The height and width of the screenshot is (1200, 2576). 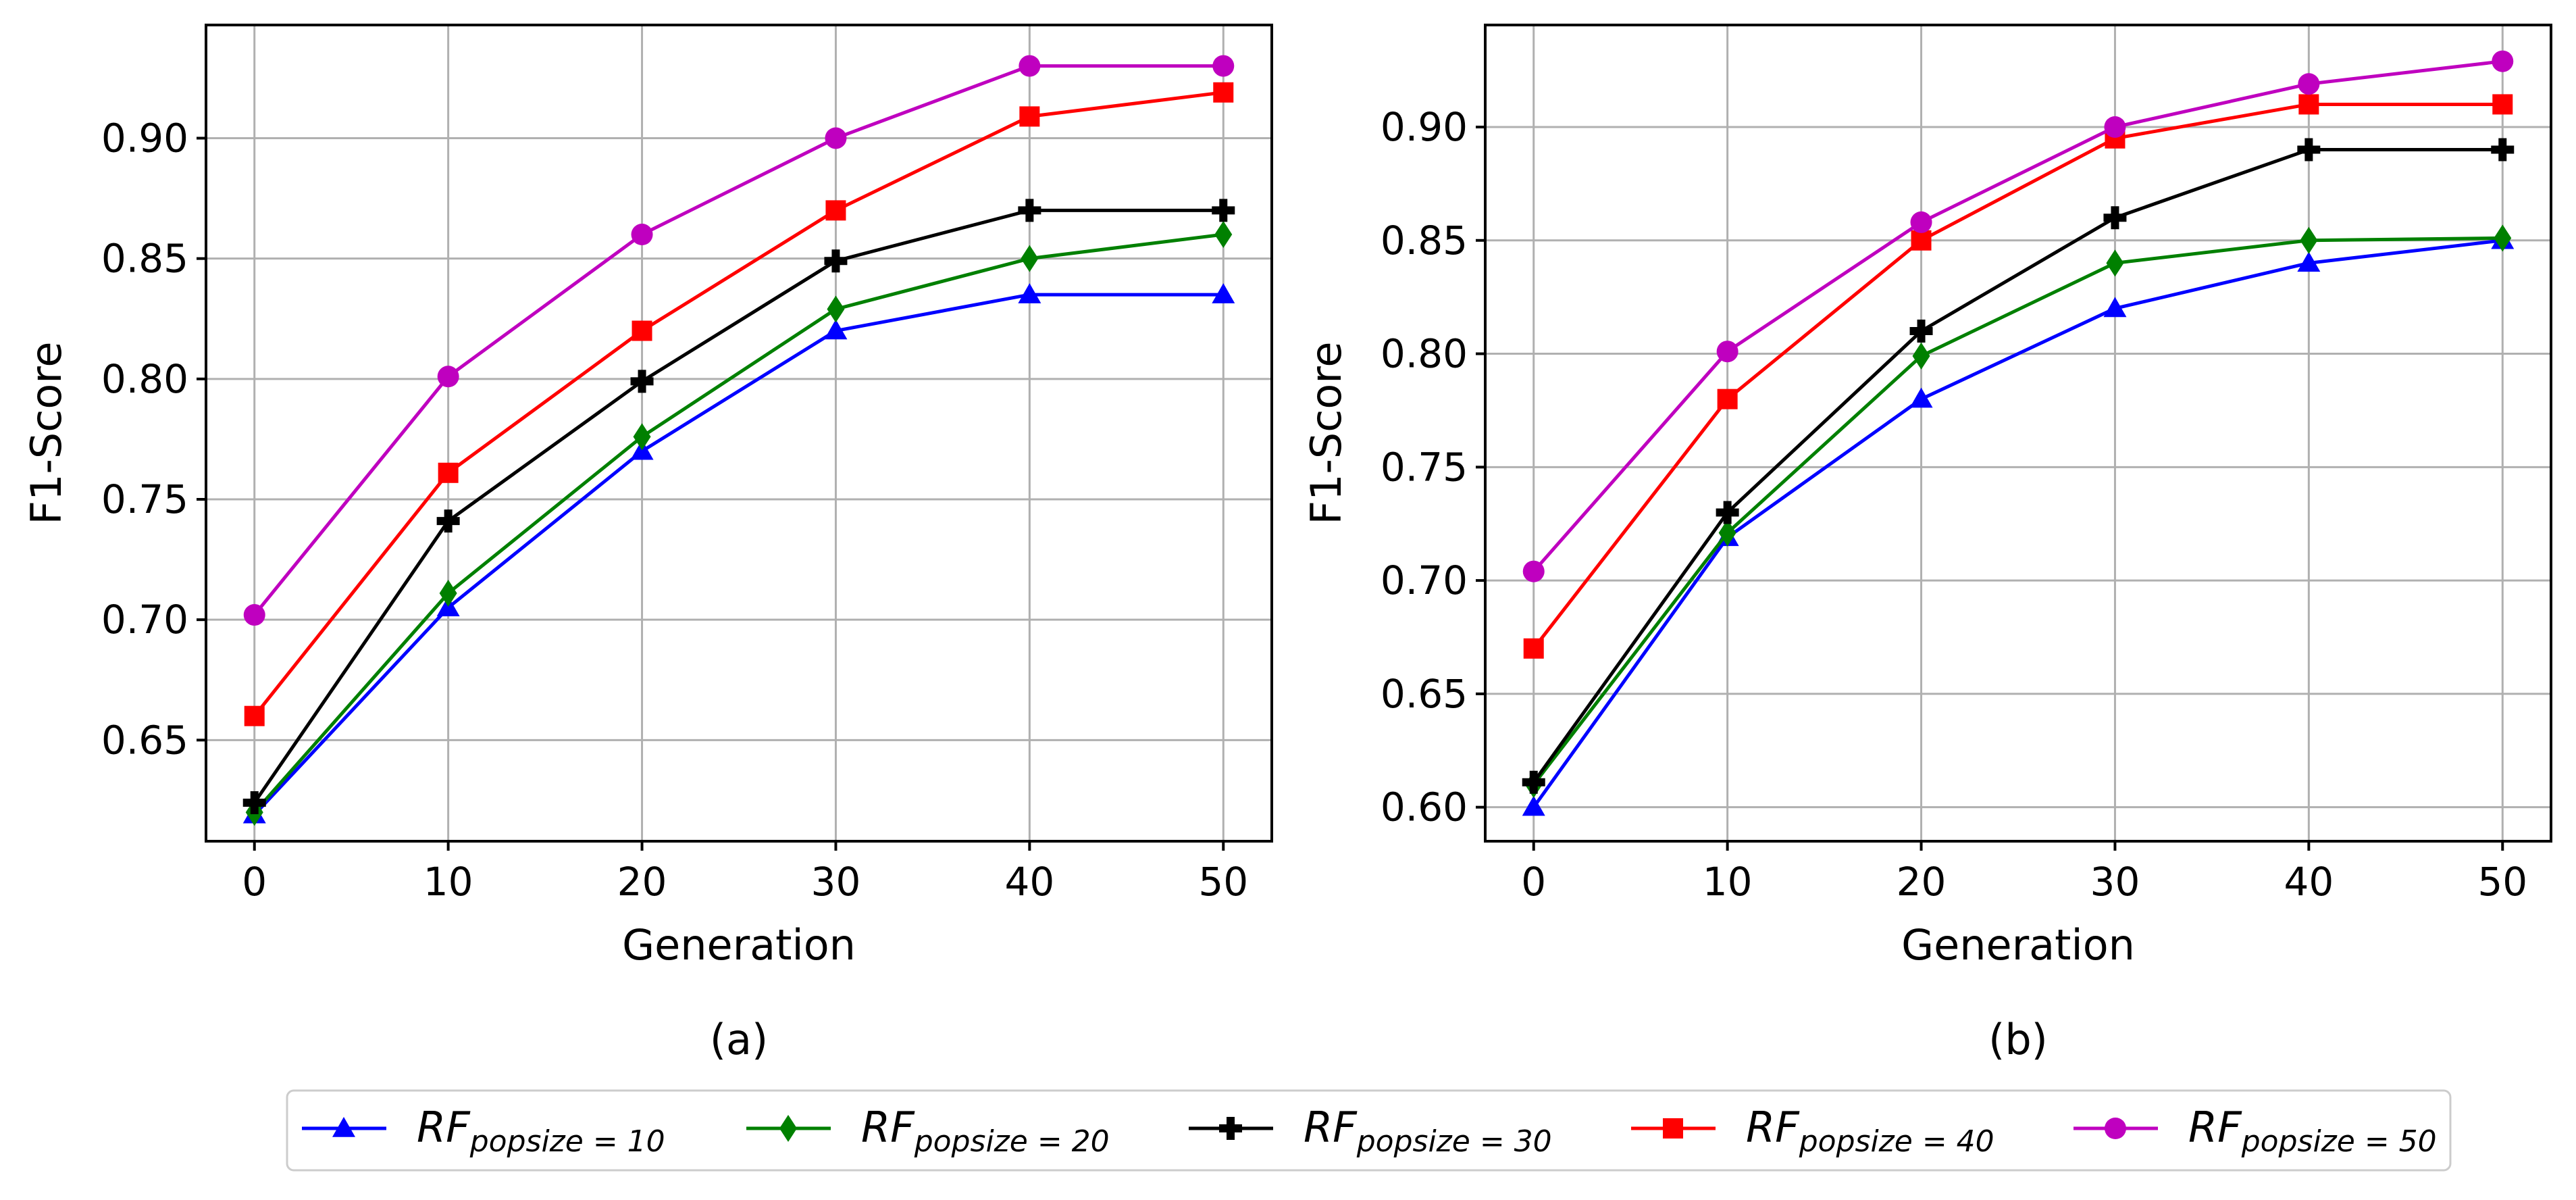 I want to click on x-tick-label: 0, so click(x=255, y=882).